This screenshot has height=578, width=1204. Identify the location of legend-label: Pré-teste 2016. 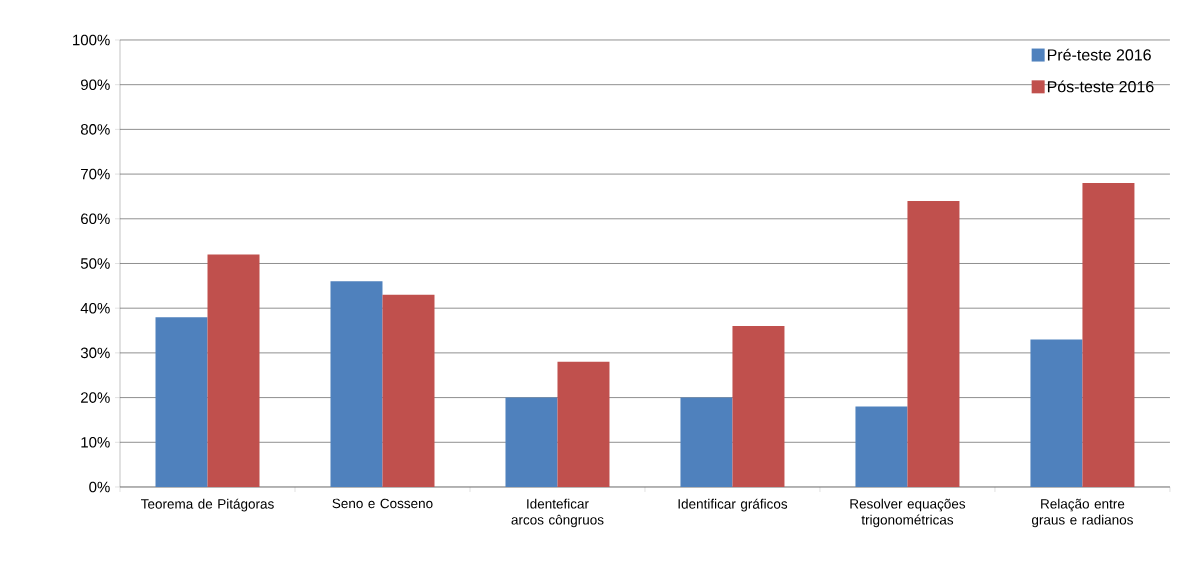
(1099, 54).